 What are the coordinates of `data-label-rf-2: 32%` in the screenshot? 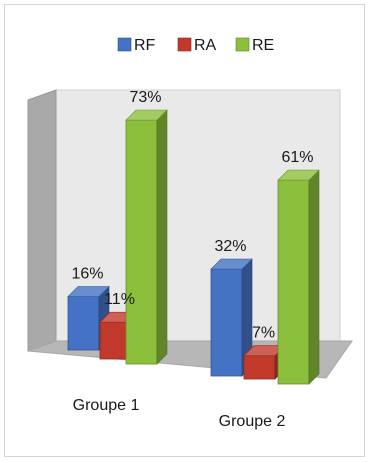 It's located at (230, 246).